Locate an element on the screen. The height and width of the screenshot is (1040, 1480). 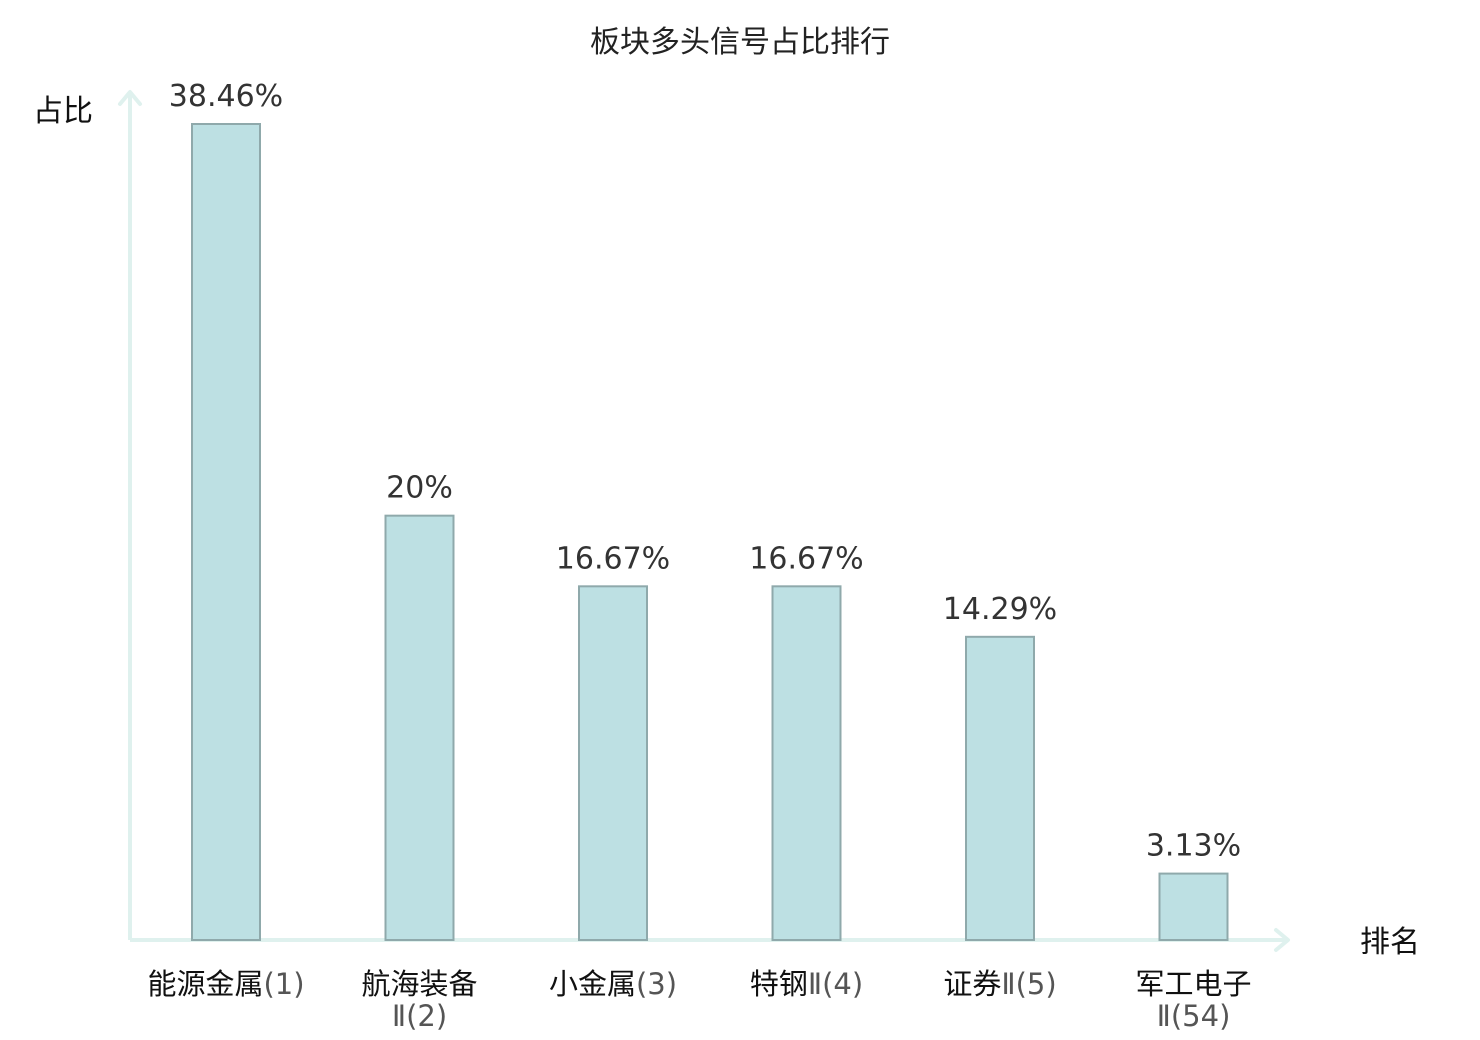
category-label-1: 航海装备 is located at coordinates (419, 984).